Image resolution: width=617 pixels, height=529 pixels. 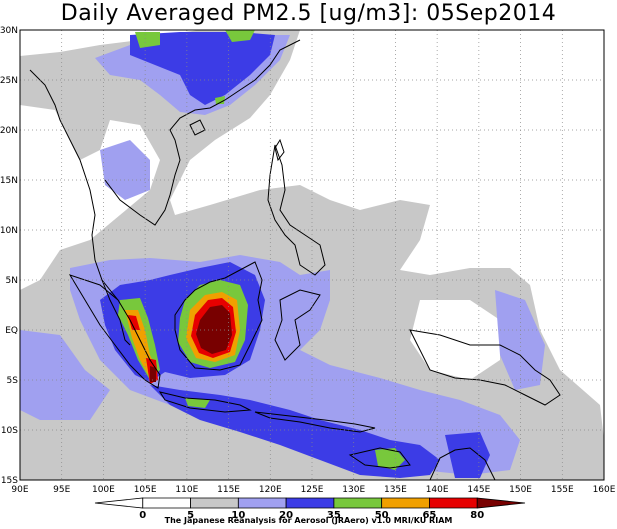 I want to click on coast-png, so click(x=485, y=367).